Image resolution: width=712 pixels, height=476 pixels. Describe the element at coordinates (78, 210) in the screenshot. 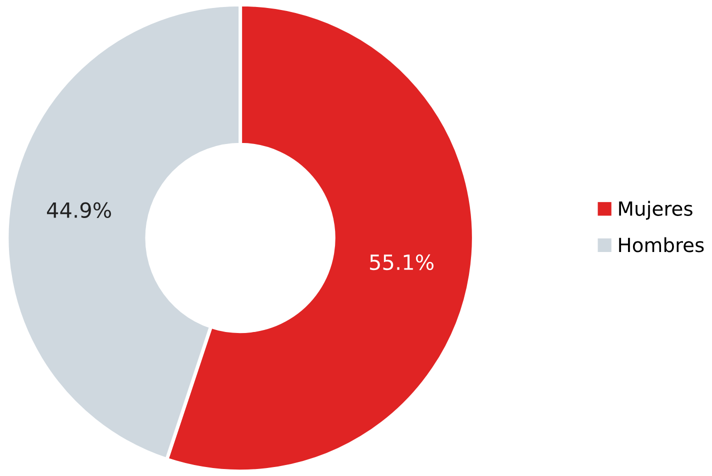

I see `data-label: 44.9%` at that location.